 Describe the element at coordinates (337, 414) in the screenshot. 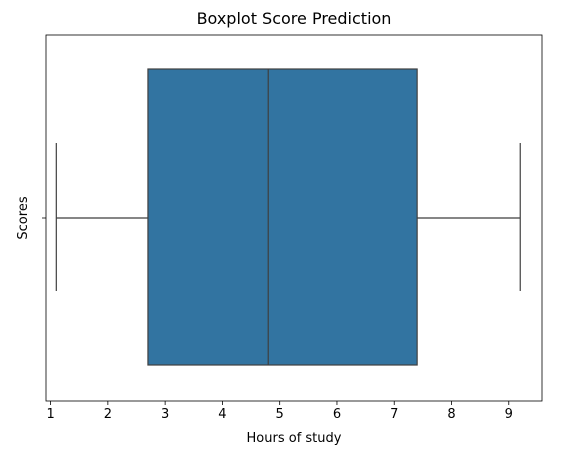

I see `x-tick-label: 6` at that location.